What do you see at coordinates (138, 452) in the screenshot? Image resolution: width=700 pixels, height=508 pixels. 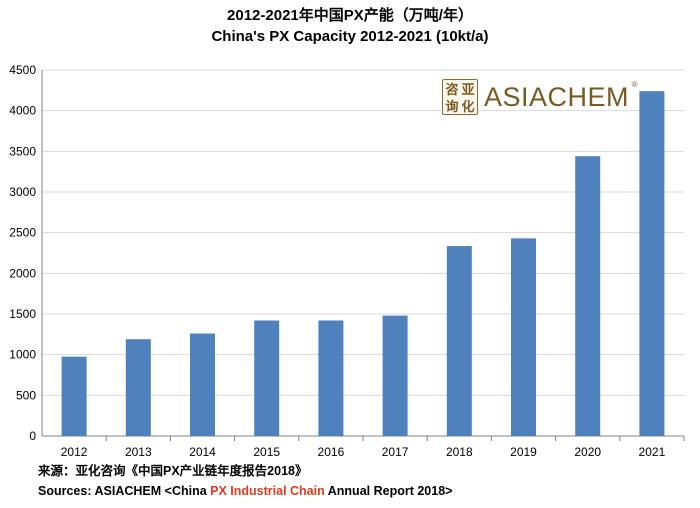 I see `x-tick-label: 2013` at bounding box center [138, 452].